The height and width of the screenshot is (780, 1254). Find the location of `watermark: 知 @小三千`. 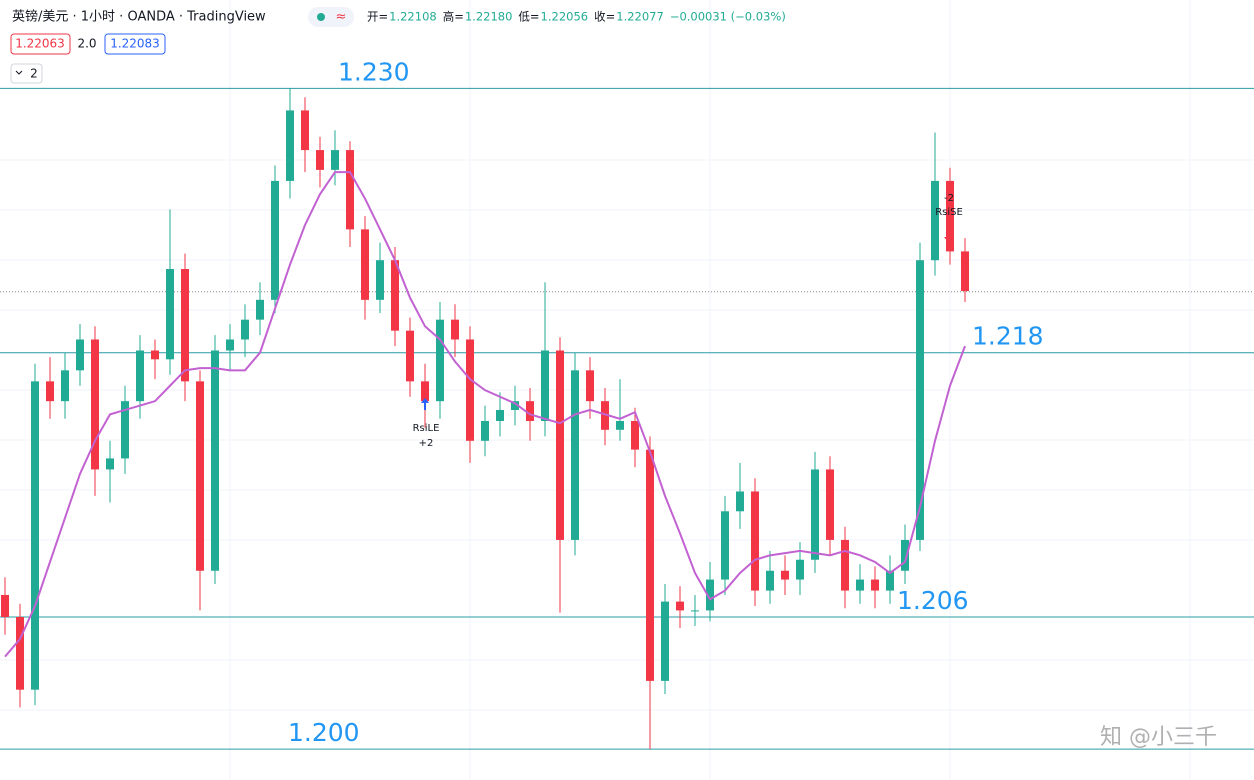

watermark: 知 @小三千 is located at coordinates (1158, 737).